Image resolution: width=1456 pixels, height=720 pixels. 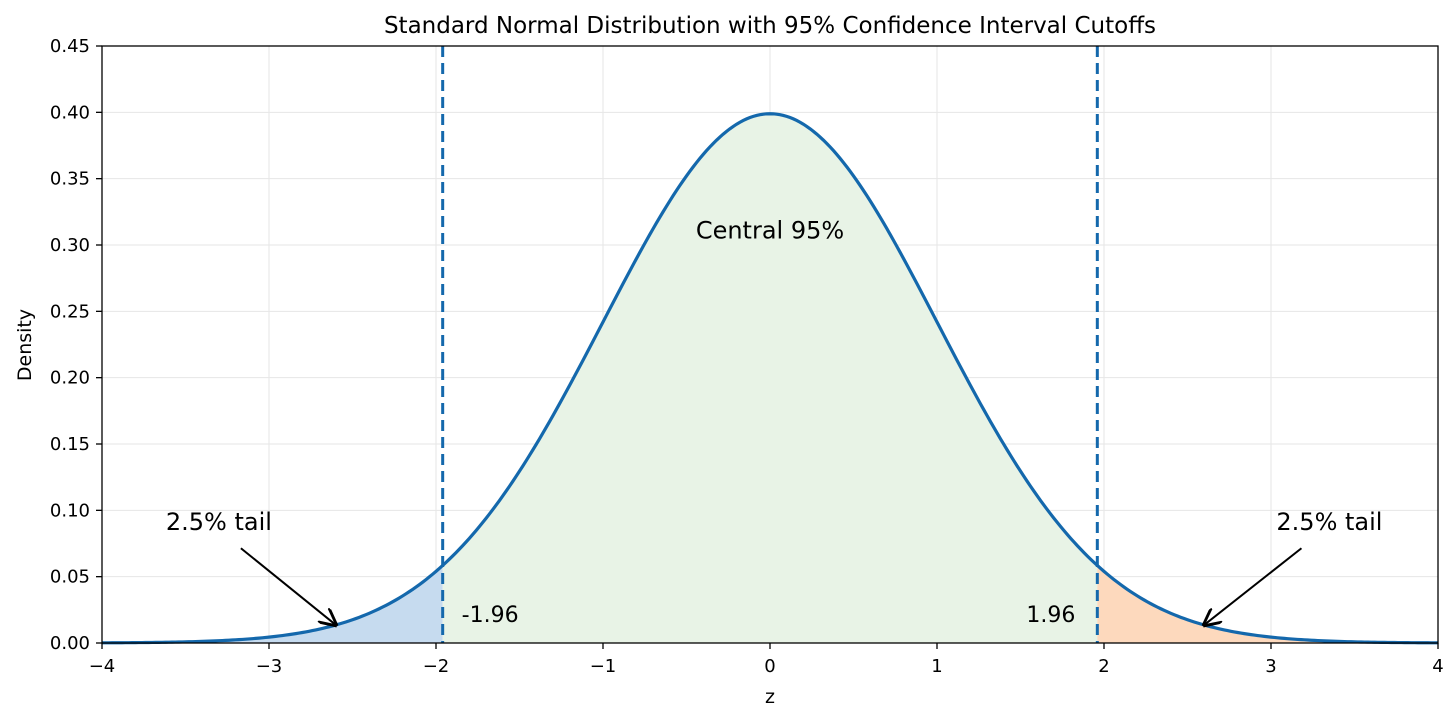 What do you see at coordinates (70, 245) in the screenshot?
I see `y-tick-label-6: 0.30` at bounding box center [70, 245].